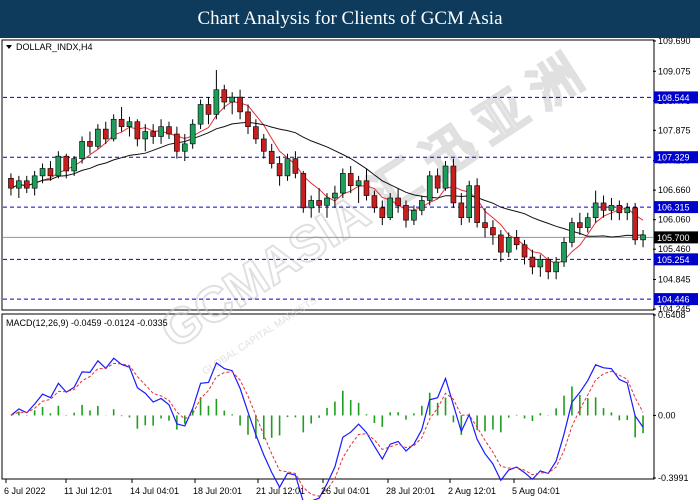 The width and height of the screenshot is (700, 500). What do you see at coordinates (410, 491) in the screenshot?
I see `time-tick-label: 28 Jul 20:01` at bounding box center [410, 491].